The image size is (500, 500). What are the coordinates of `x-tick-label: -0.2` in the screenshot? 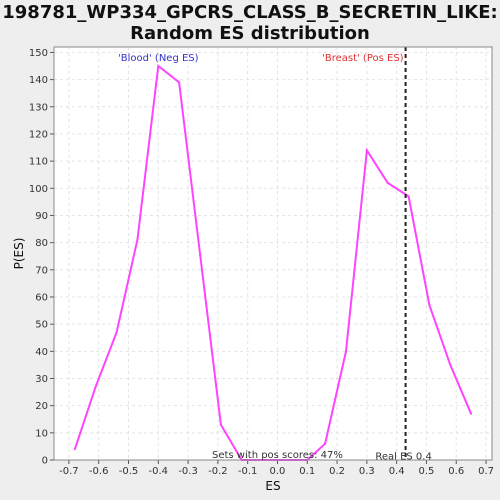 It's located at (218, 471).